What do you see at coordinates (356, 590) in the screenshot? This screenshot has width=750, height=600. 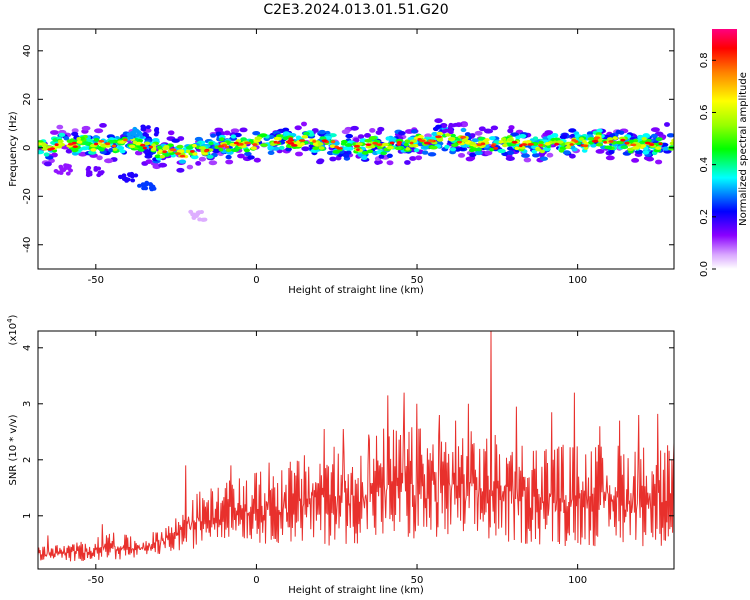 I see `snr-x-axis-label: Height of straight line (km)` at bounding box center [356, 590].